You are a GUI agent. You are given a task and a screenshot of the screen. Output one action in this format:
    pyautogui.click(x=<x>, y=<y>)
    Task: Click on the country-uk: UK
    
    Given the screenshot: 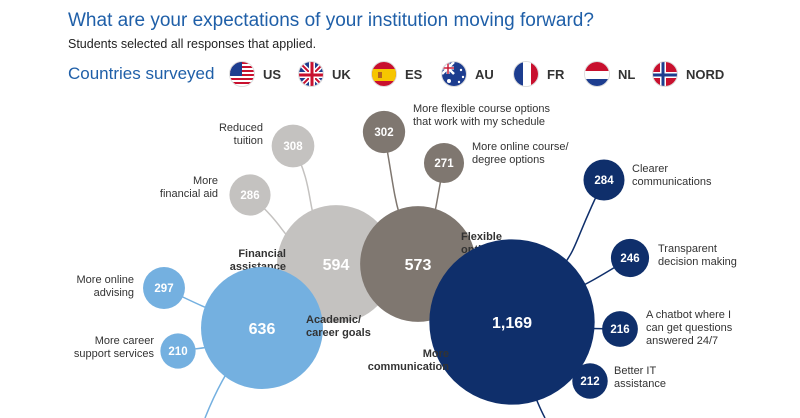 What is the action you would take?
    pyautogui.click(x=324, y=74)
    